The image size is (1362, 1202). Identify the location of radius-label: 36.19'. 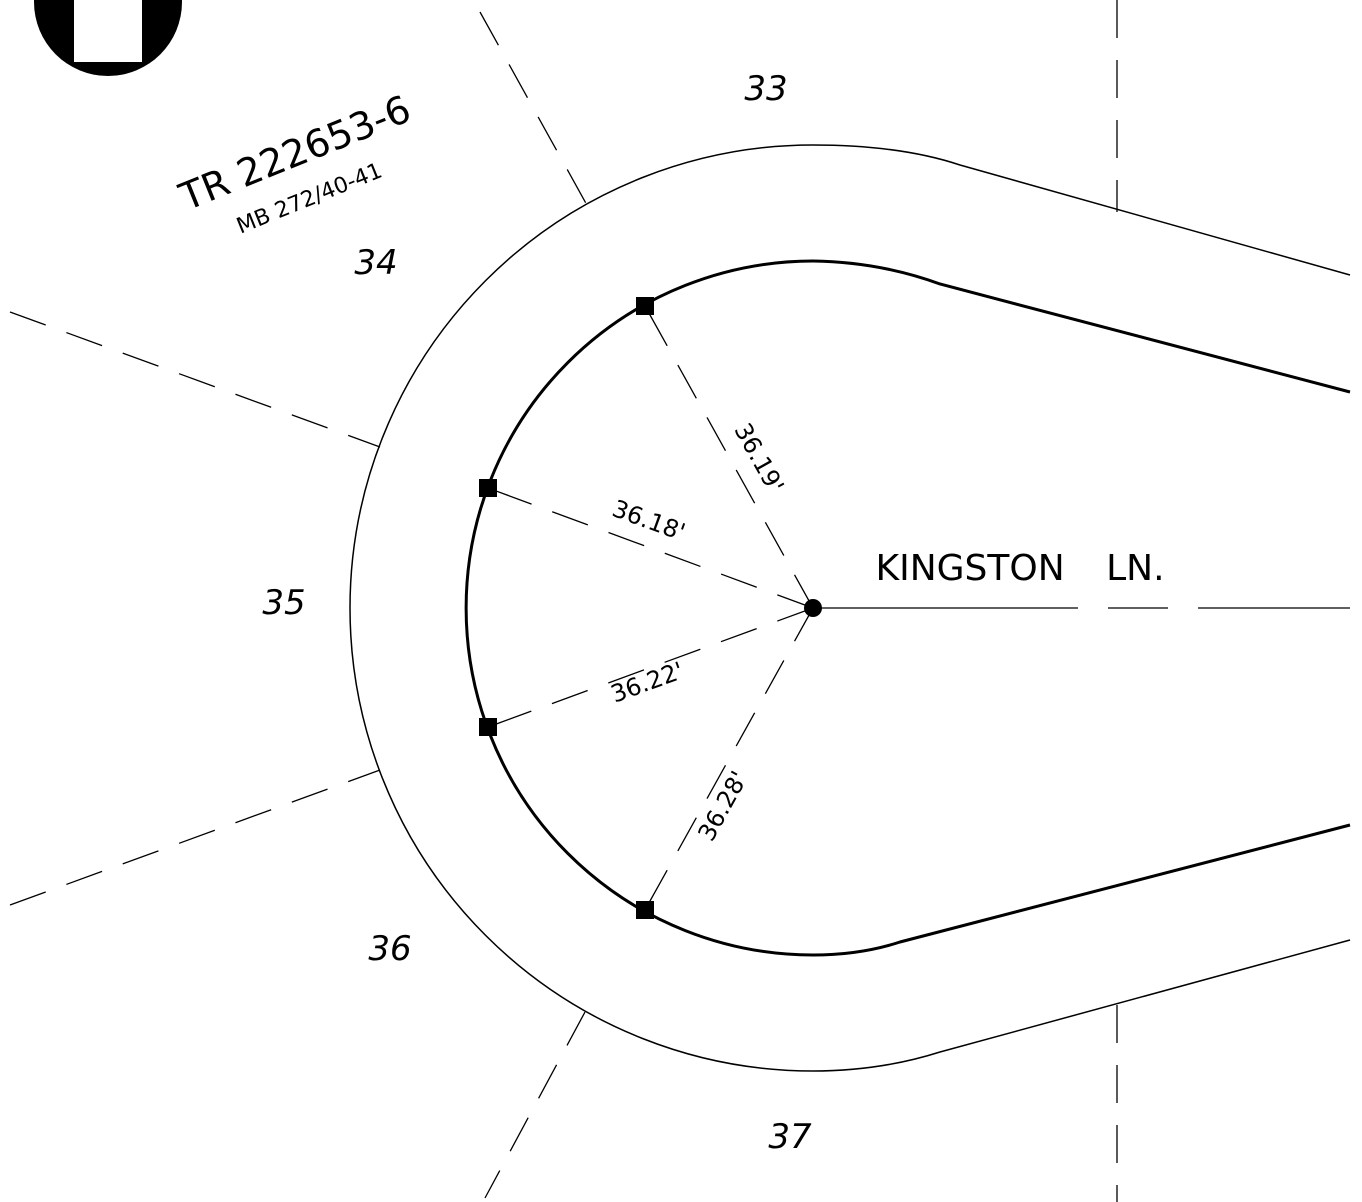
(758, 457).